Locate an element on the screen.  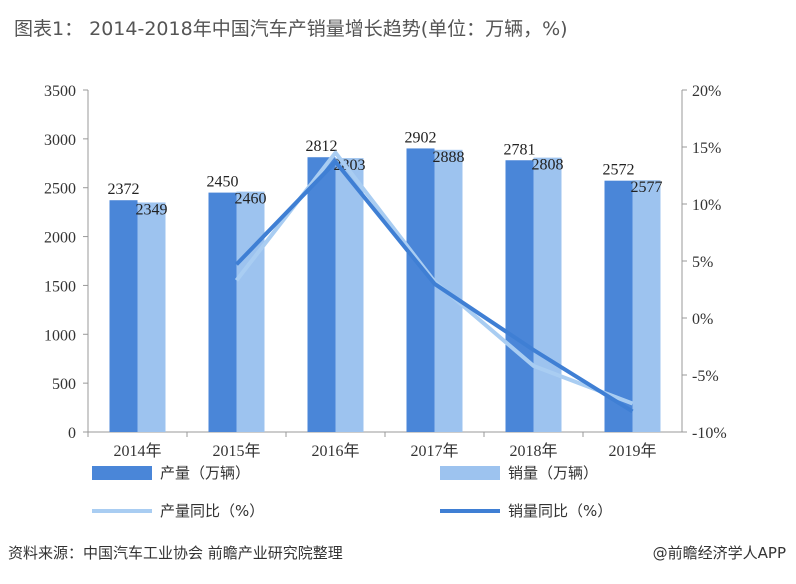
legend-production-yoy: 产量同比（%） is located at coordinates (178, 510).